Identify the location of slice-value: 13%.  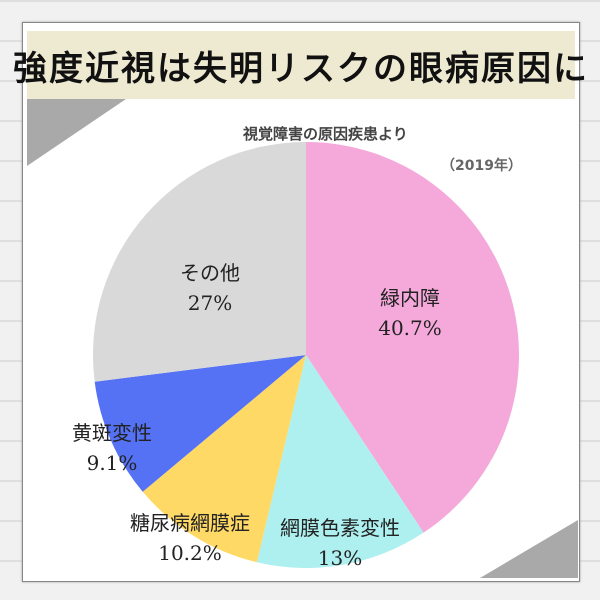
(340, 558).